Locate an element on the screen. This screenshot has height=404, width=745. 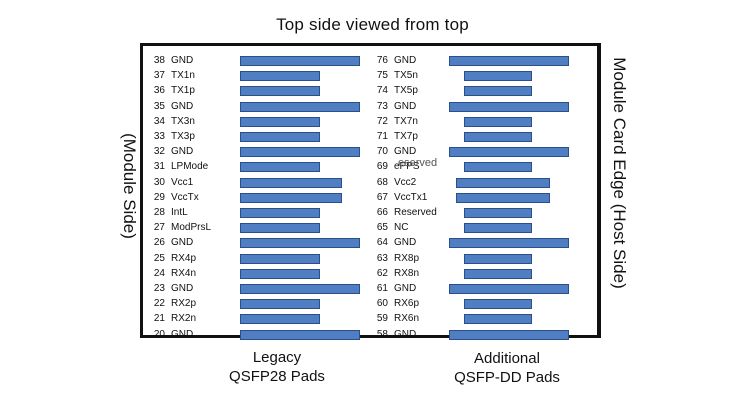
left-pin-label: 21 RX2n is located at coordinates (171, 319).